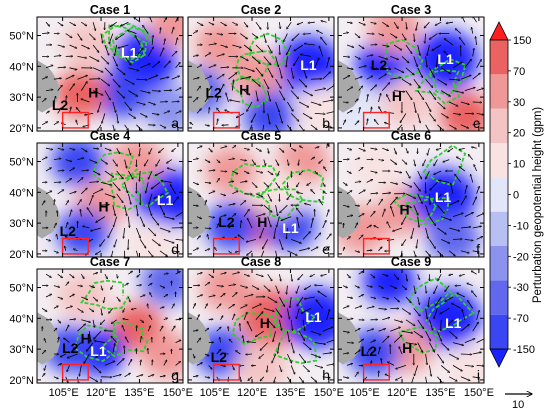 The height and width of the screenshot is (412, 550). I want to click on colorbar-segment, so click(499, 91).